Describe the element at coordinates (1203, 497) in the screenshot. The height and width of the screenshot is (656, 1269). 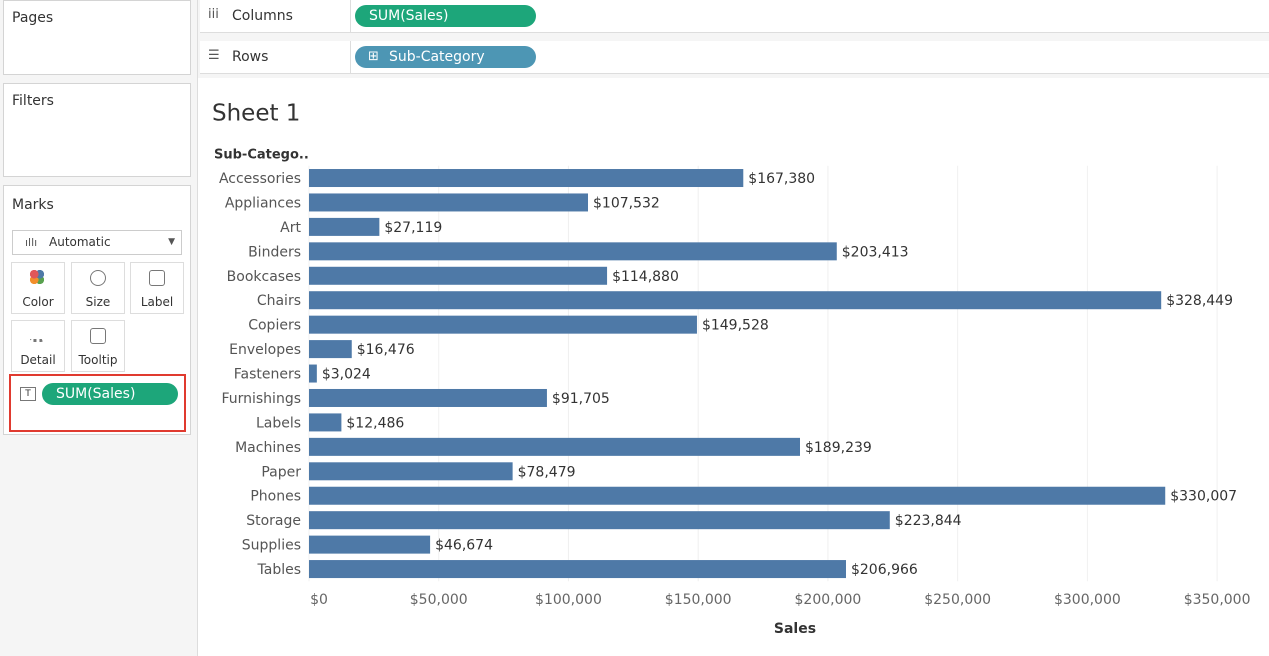
I see `value-label: $330,007` at that location.